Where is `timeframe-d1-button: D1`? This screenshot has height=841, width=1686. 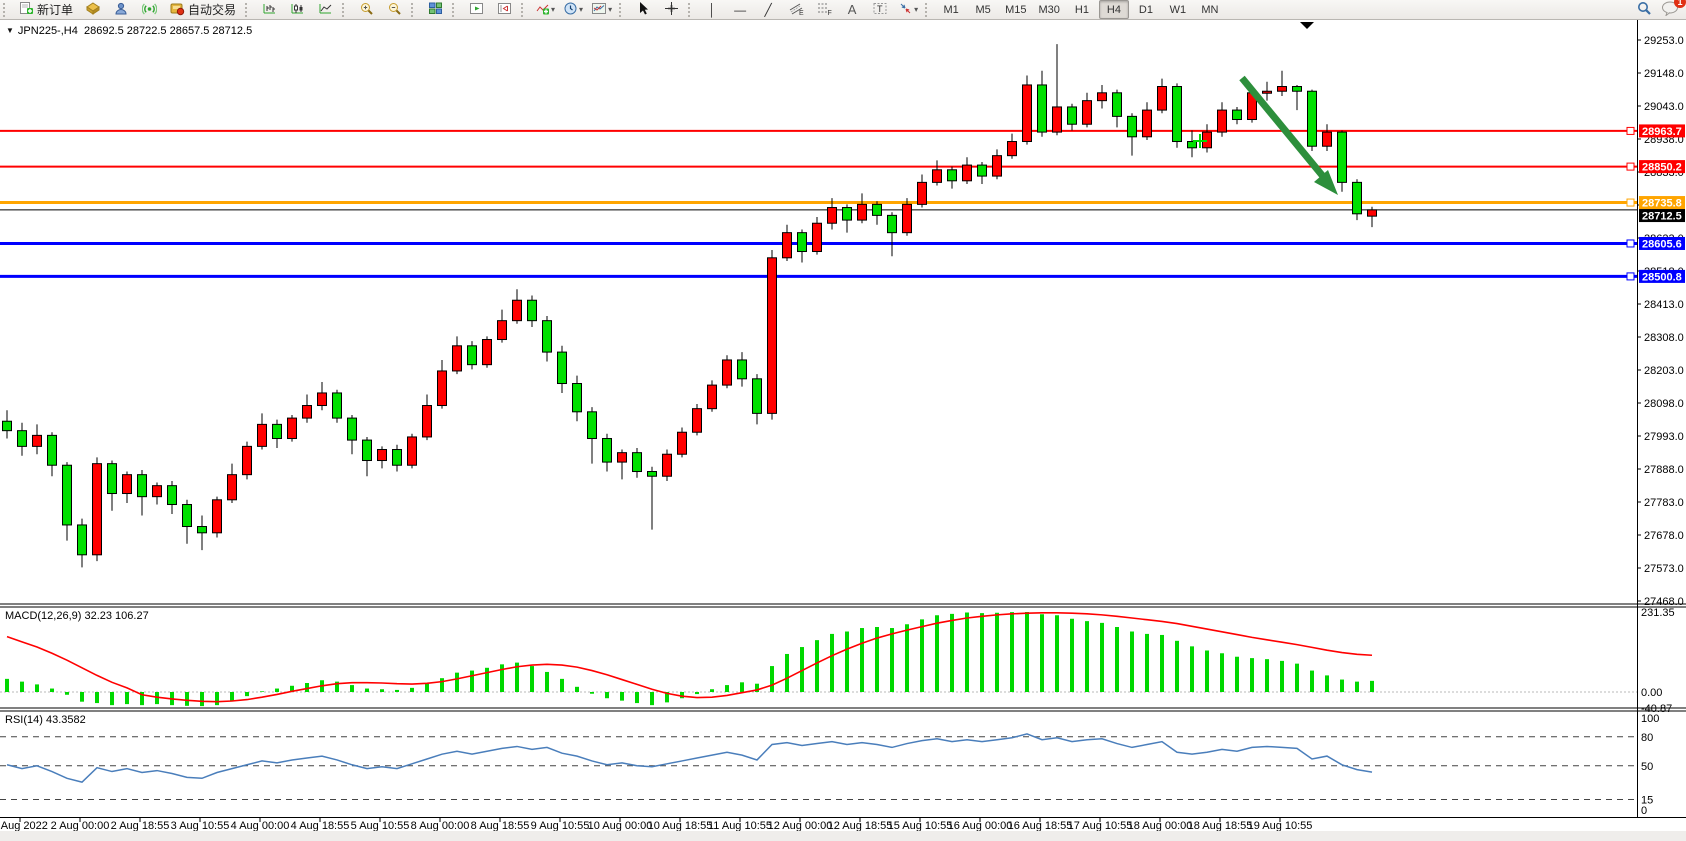
timeframe-d1-button: D1 is located at coordinates (1145, 9).